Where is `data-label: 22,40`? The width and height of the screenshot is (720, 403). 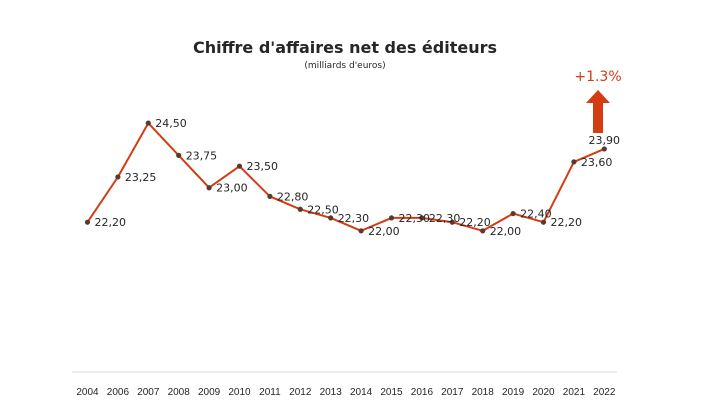
data-label: 22,40 is located at coordinates (536, 214).